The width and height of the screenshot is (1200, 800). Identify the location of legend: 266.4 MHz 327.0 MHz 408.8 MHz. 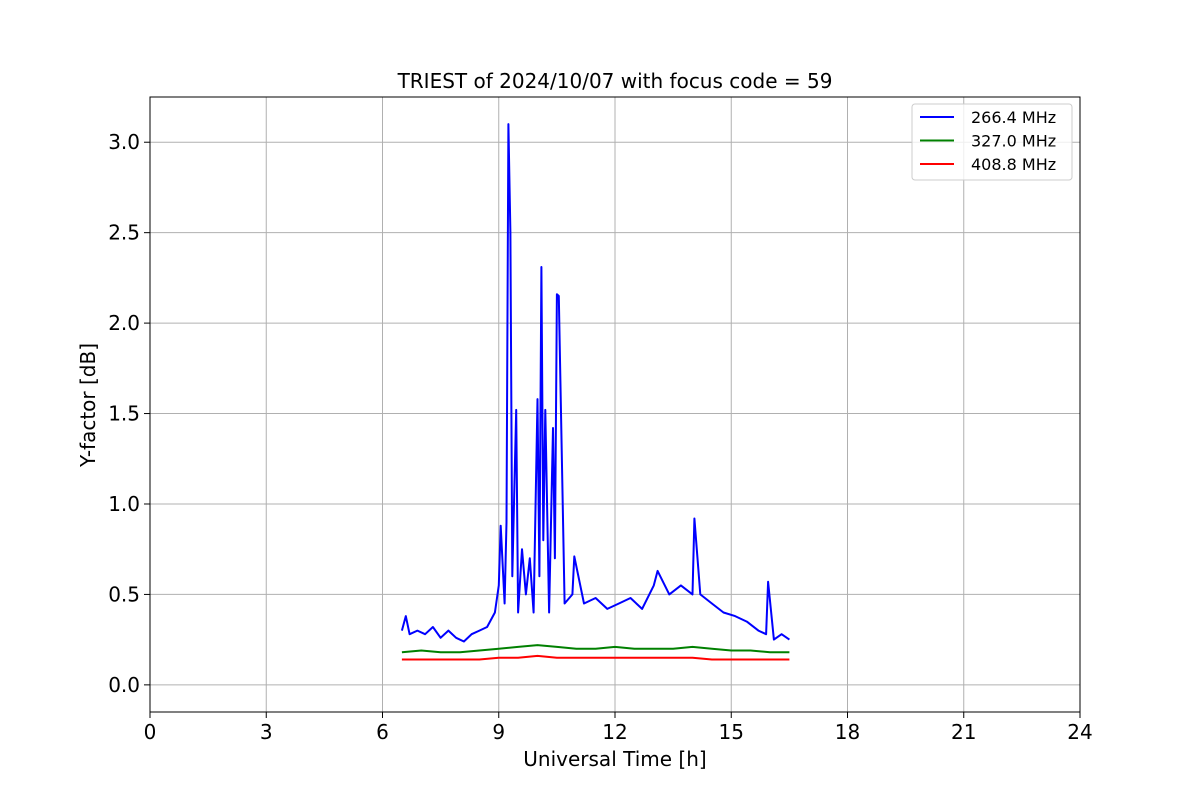
(992, 142).